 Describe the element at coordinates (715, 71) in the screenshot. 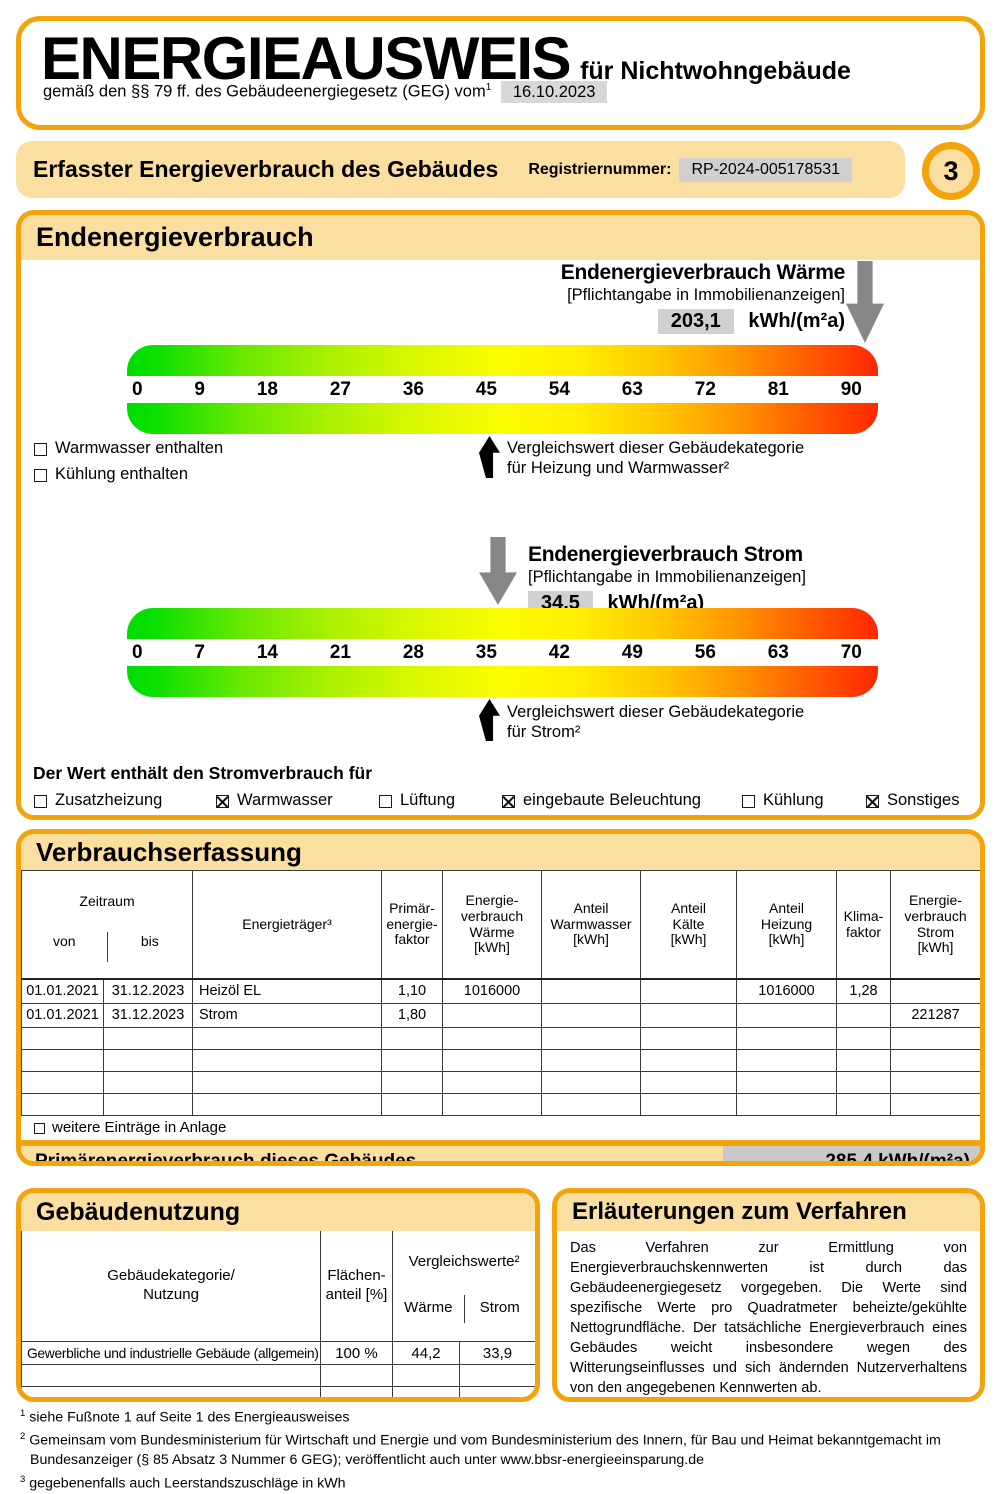

I see `document-subtitle: für Nichtwohngebäude` at that location.